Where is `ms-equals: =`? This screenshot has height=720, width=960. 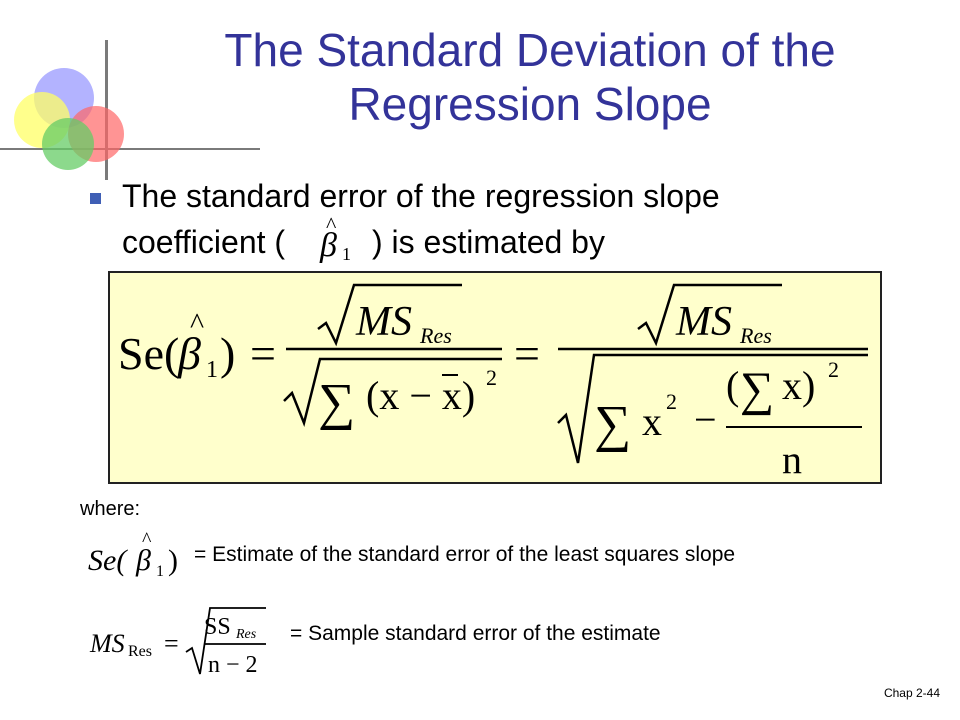 ms-equals: = is located at coordinates (171, 643).